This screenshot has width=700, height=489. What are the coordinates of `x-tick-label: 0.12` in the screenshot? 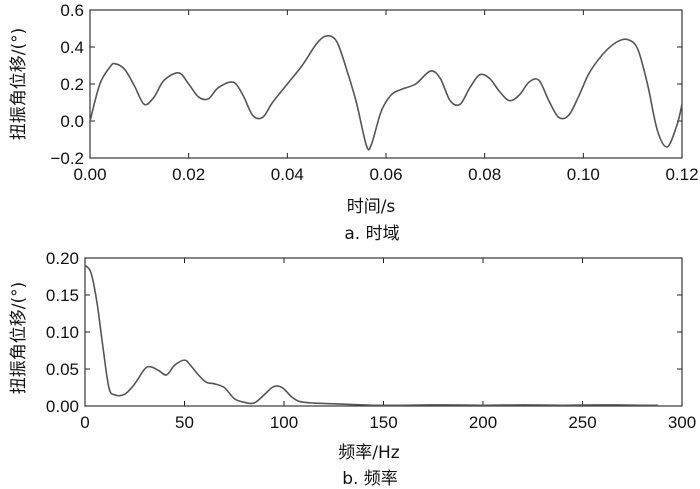 It's located at (681, 174).